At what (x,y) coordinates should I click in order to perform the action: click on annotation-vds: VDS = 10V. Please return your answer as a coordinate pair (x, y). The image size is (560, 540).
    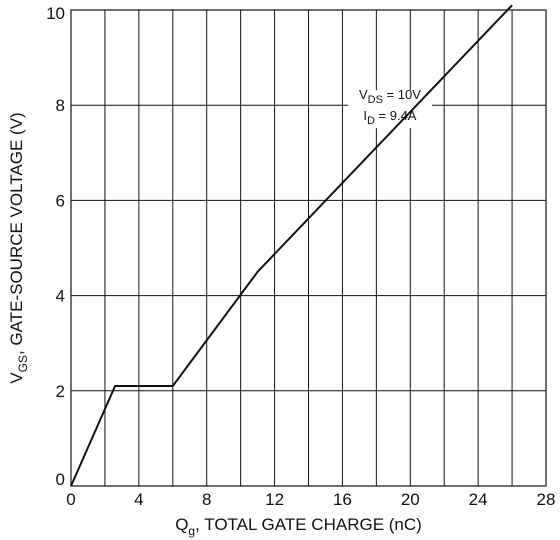
    Looking at the image, I should click on (390, 96).